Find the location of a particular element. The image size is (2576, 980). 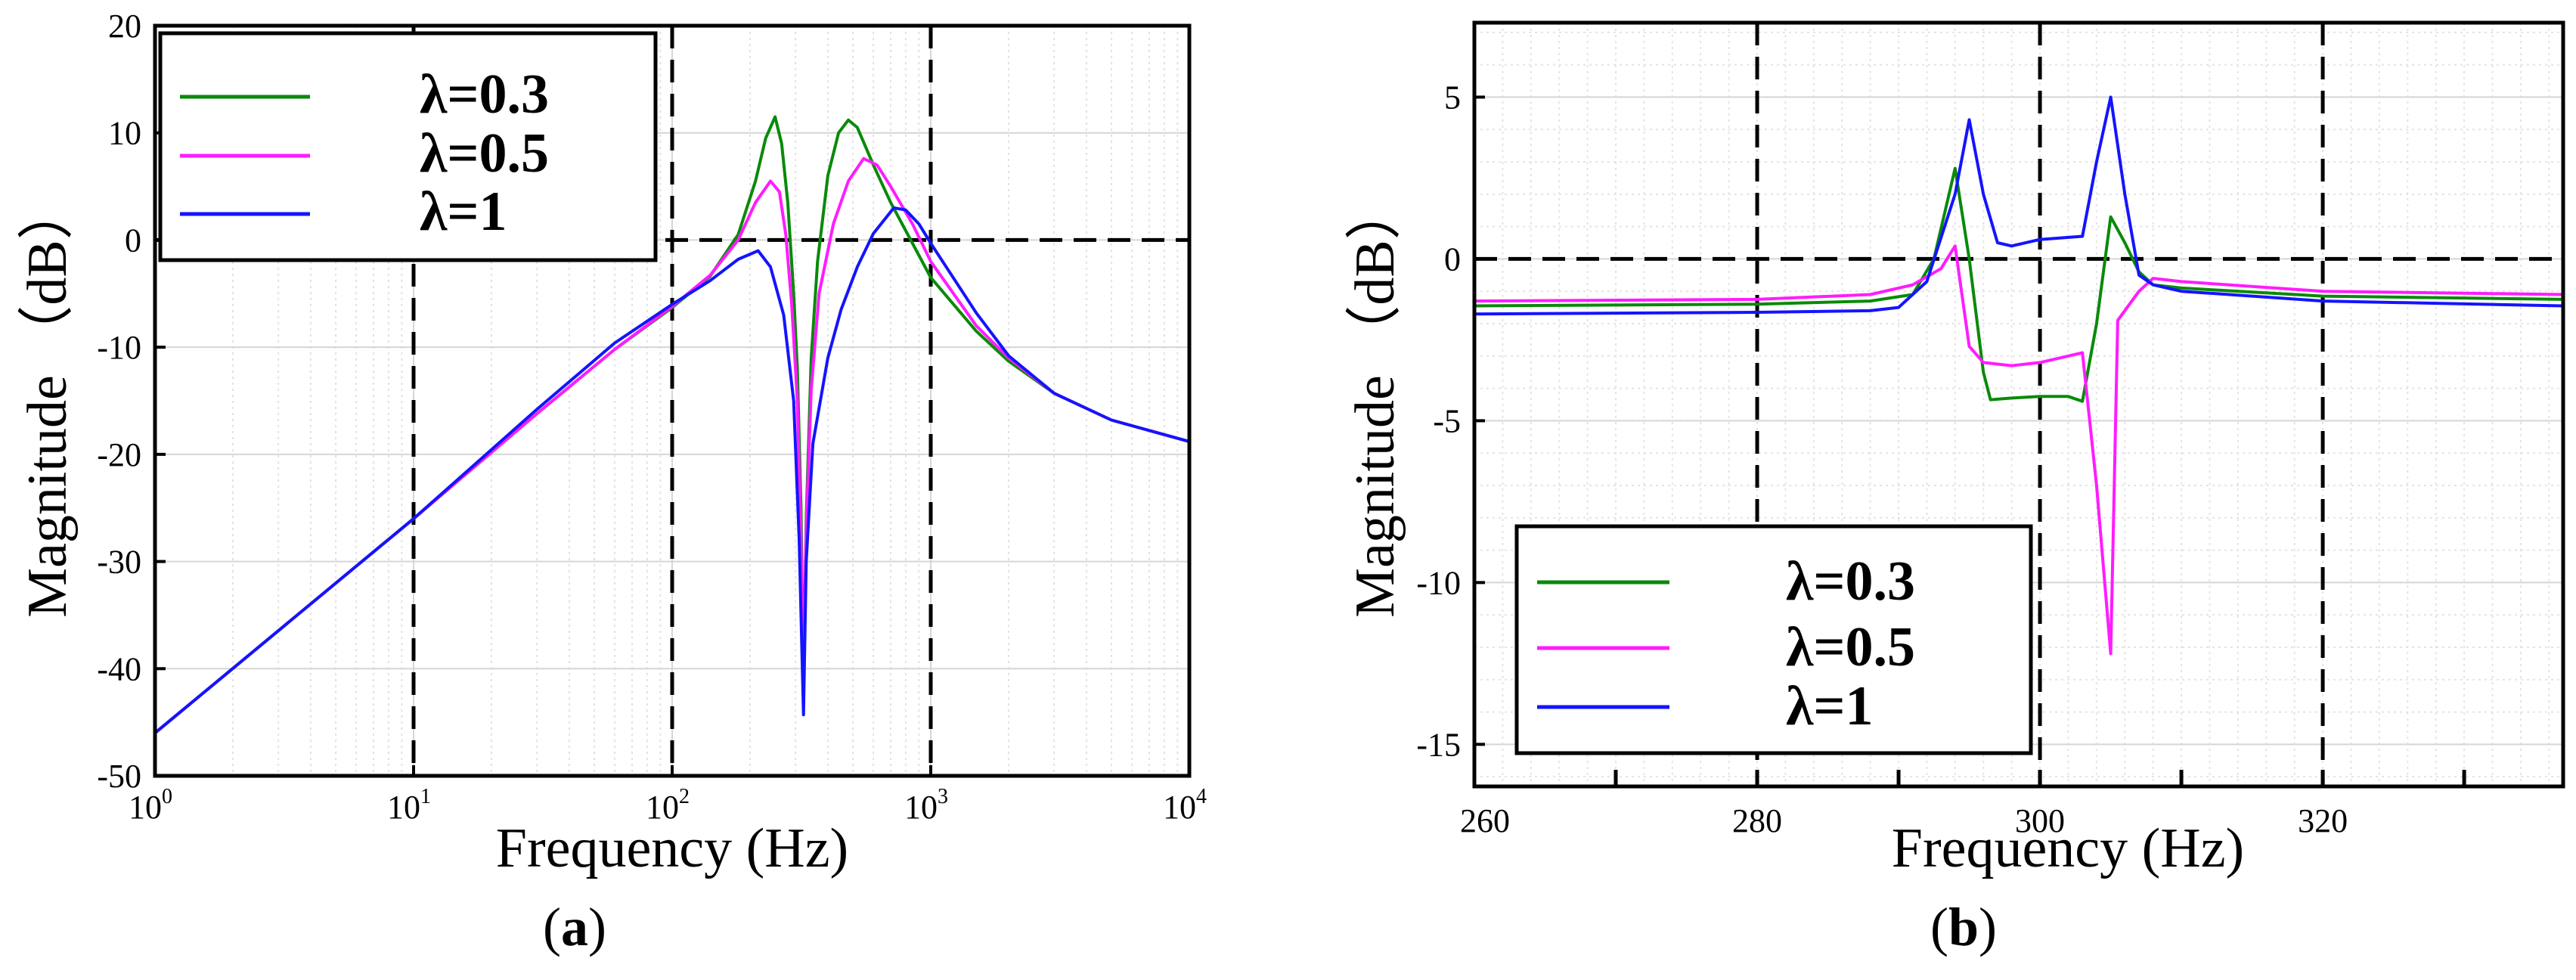

chart-b-legend: λ=0.3 λ=0.5 λ=1 is located at coordinates (1774, 639).